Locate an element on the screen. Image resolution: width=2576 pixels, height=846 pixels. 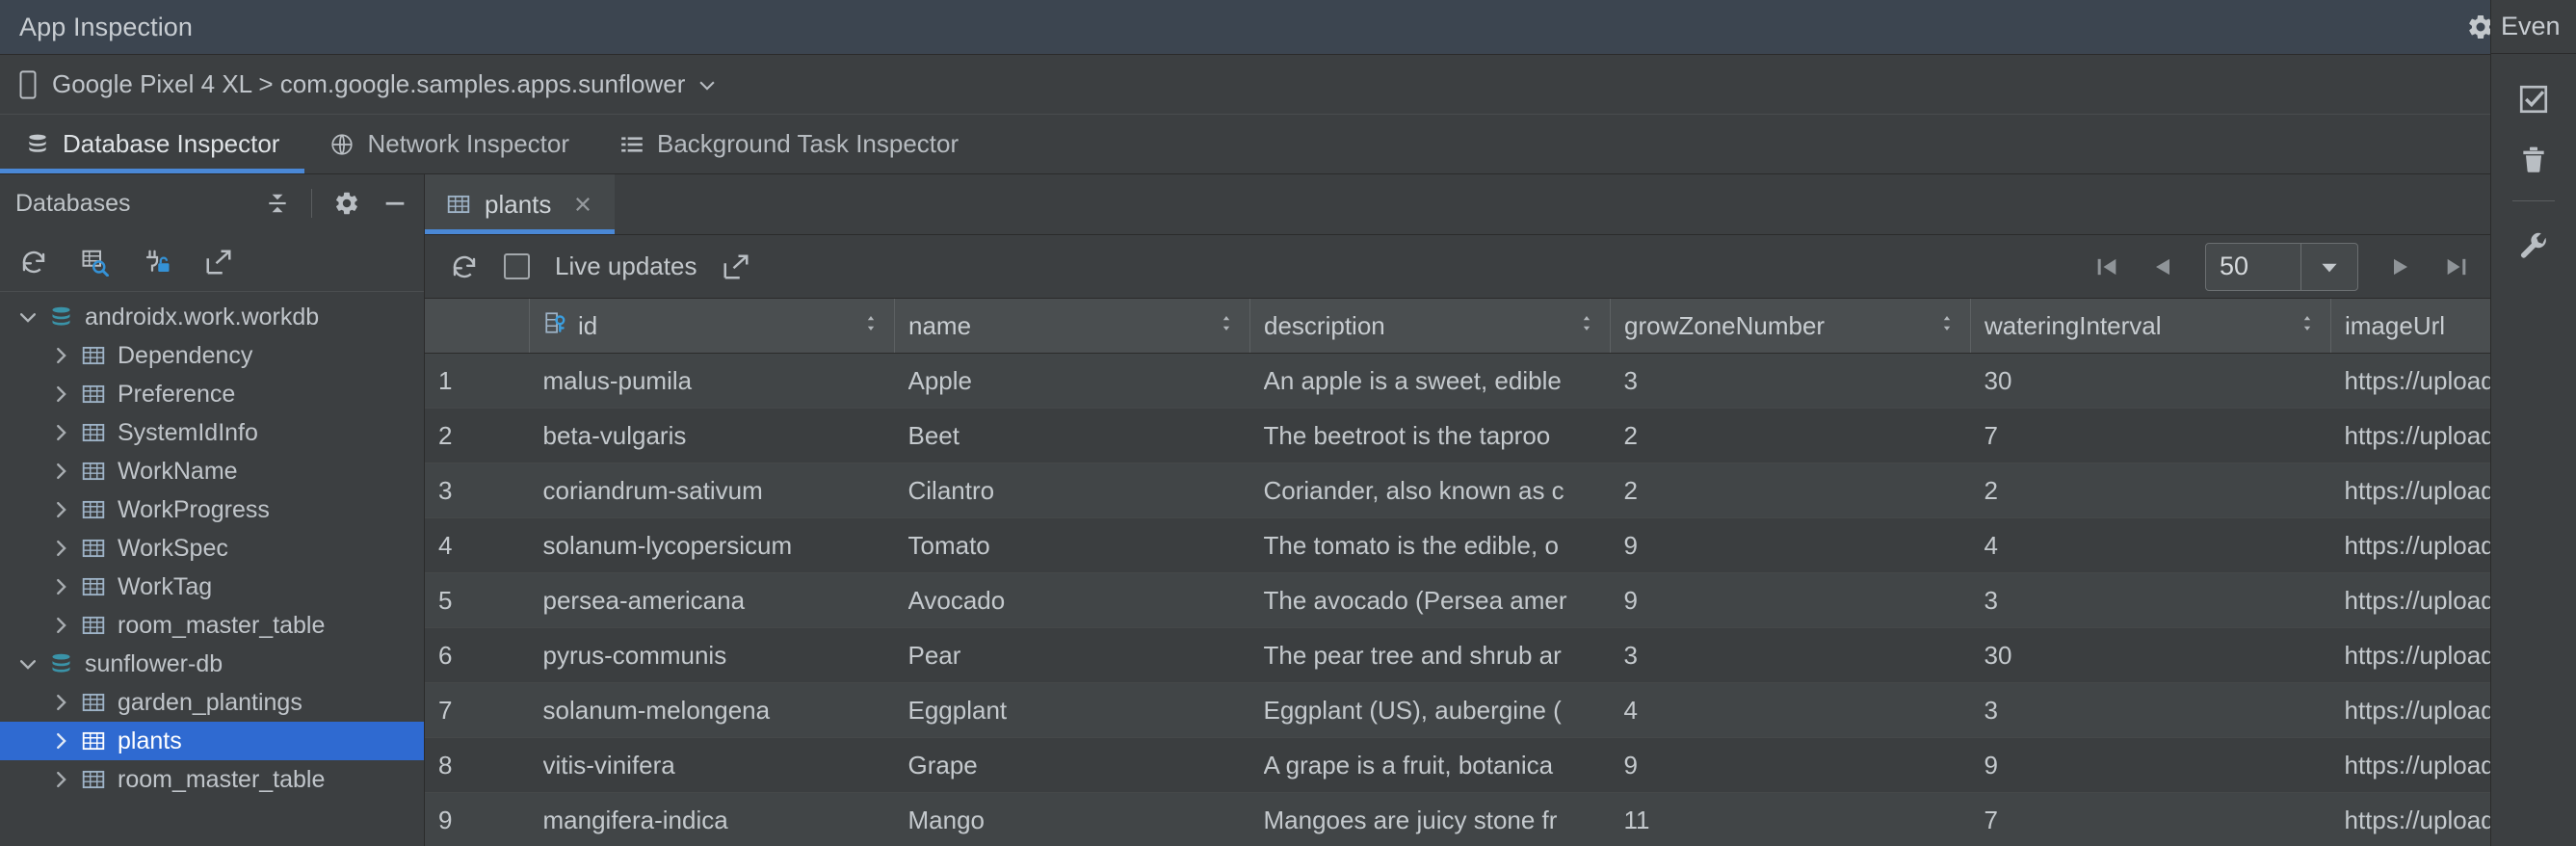
cell-desc: The pear tree and shrub ar is located at coordinates (1430, 655).